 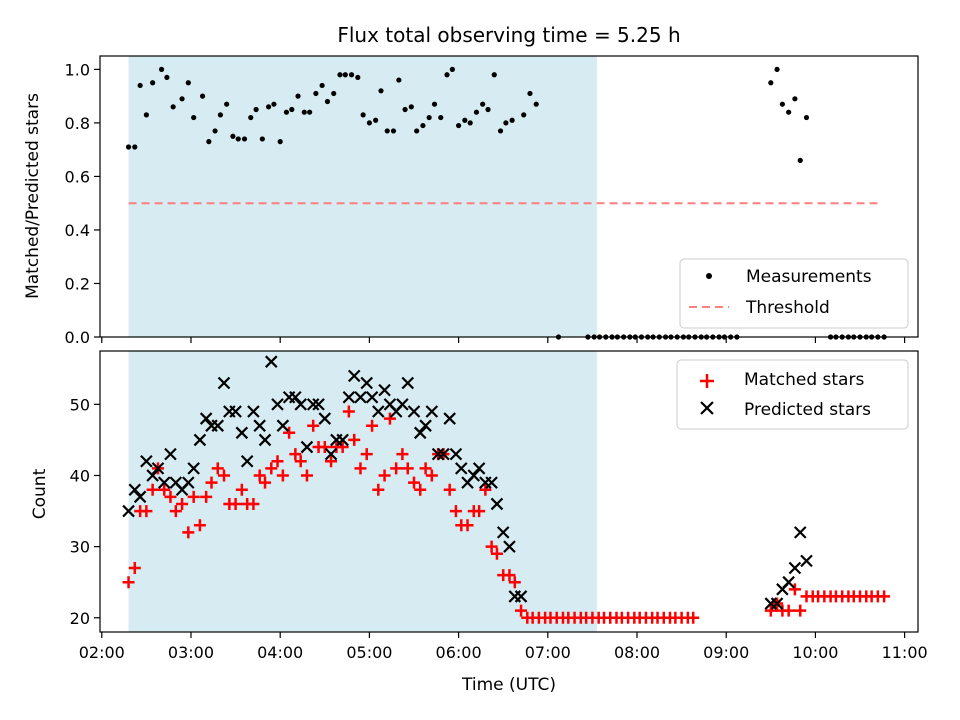 What do you see at coordinates (102, 652) in the screenshot?
I see `x-tick-label: 02:00` at bounding box center [102, 652].